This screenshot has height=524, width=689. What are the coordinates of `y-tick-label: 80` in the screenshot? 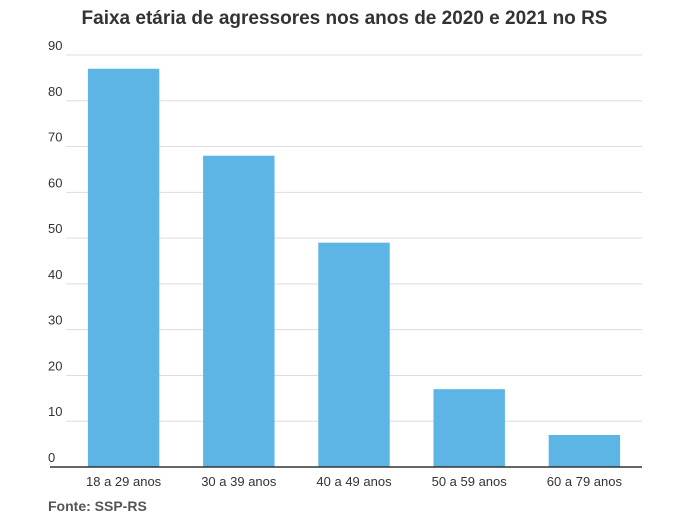 It's located at (55, 91).